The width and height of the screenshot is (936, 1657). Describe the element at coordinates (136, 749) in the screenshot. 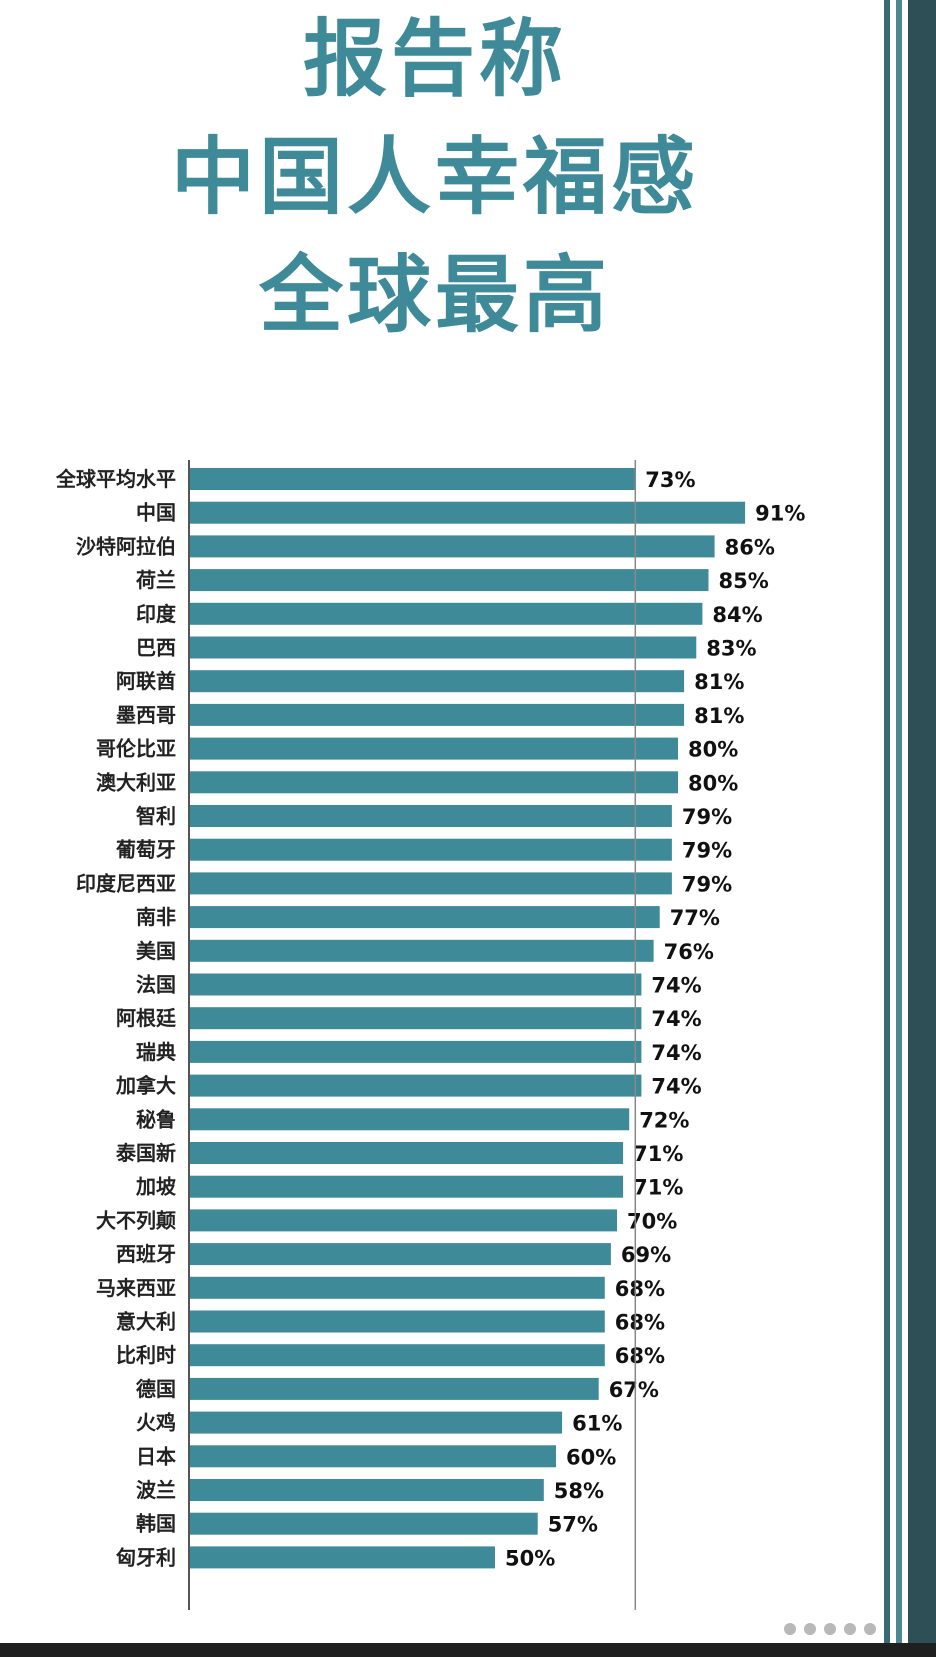

I see `category-label: 哥伦比亚` at that location.